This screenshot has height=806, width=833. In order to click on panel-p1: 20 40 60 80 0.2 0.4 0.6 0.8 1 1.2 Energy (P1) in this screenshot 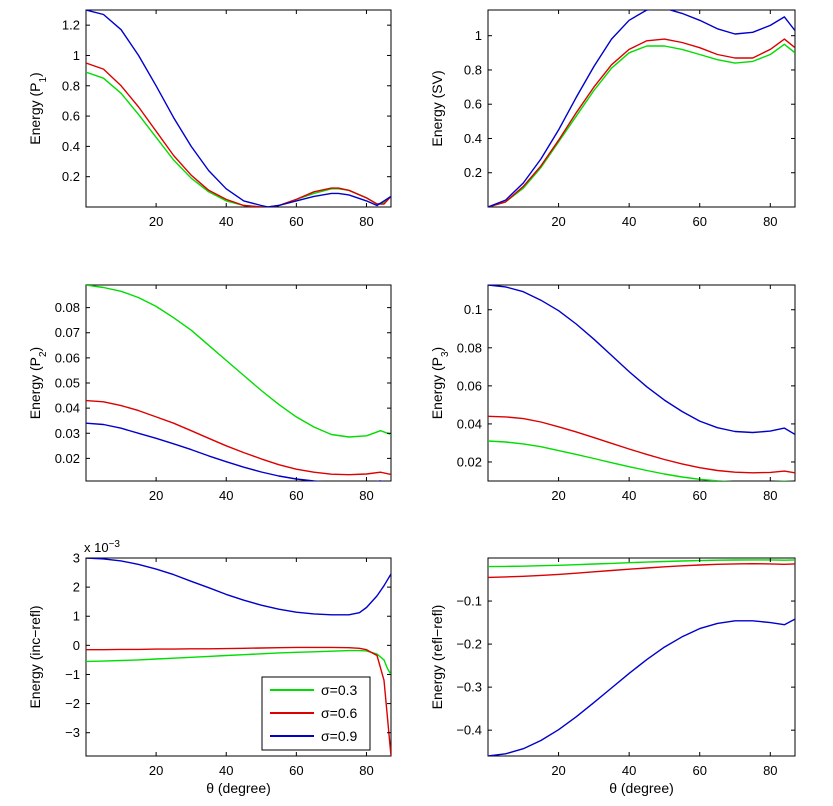, I will do `click(209, 119)`.